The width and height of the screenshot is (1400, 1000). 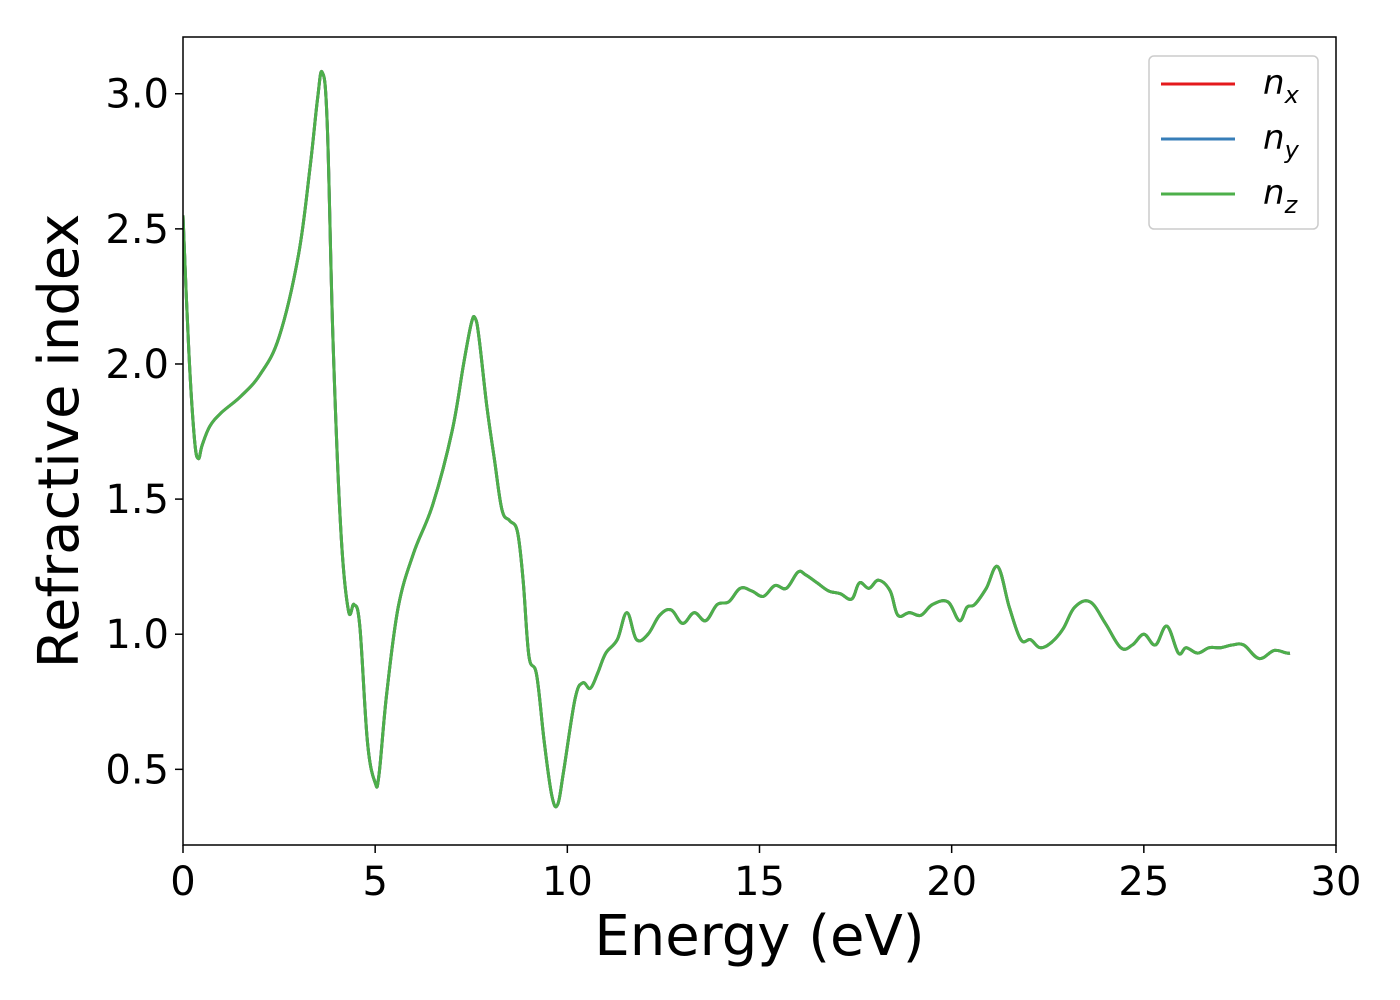 What do you see at coordinates (1281, 196) in the screenshot?
I see `legend-label-nz: nz` at bounding box center [1281, 196].